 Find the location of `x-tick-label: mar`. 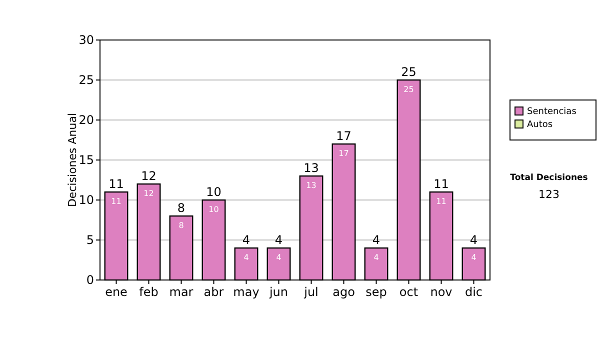

x-tick-label: mar is located at coordinates (181, 292).